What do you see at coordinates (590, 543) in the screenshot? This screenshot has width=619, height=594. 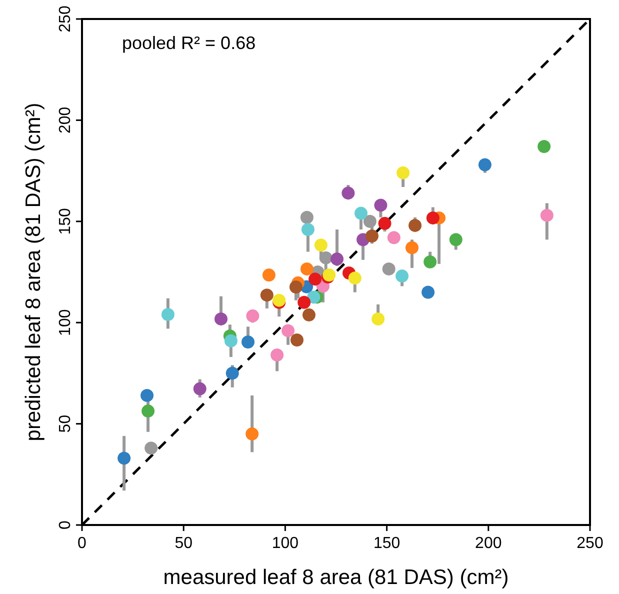 I see `x-tick-label: 250` at bounding box center [590, 543].